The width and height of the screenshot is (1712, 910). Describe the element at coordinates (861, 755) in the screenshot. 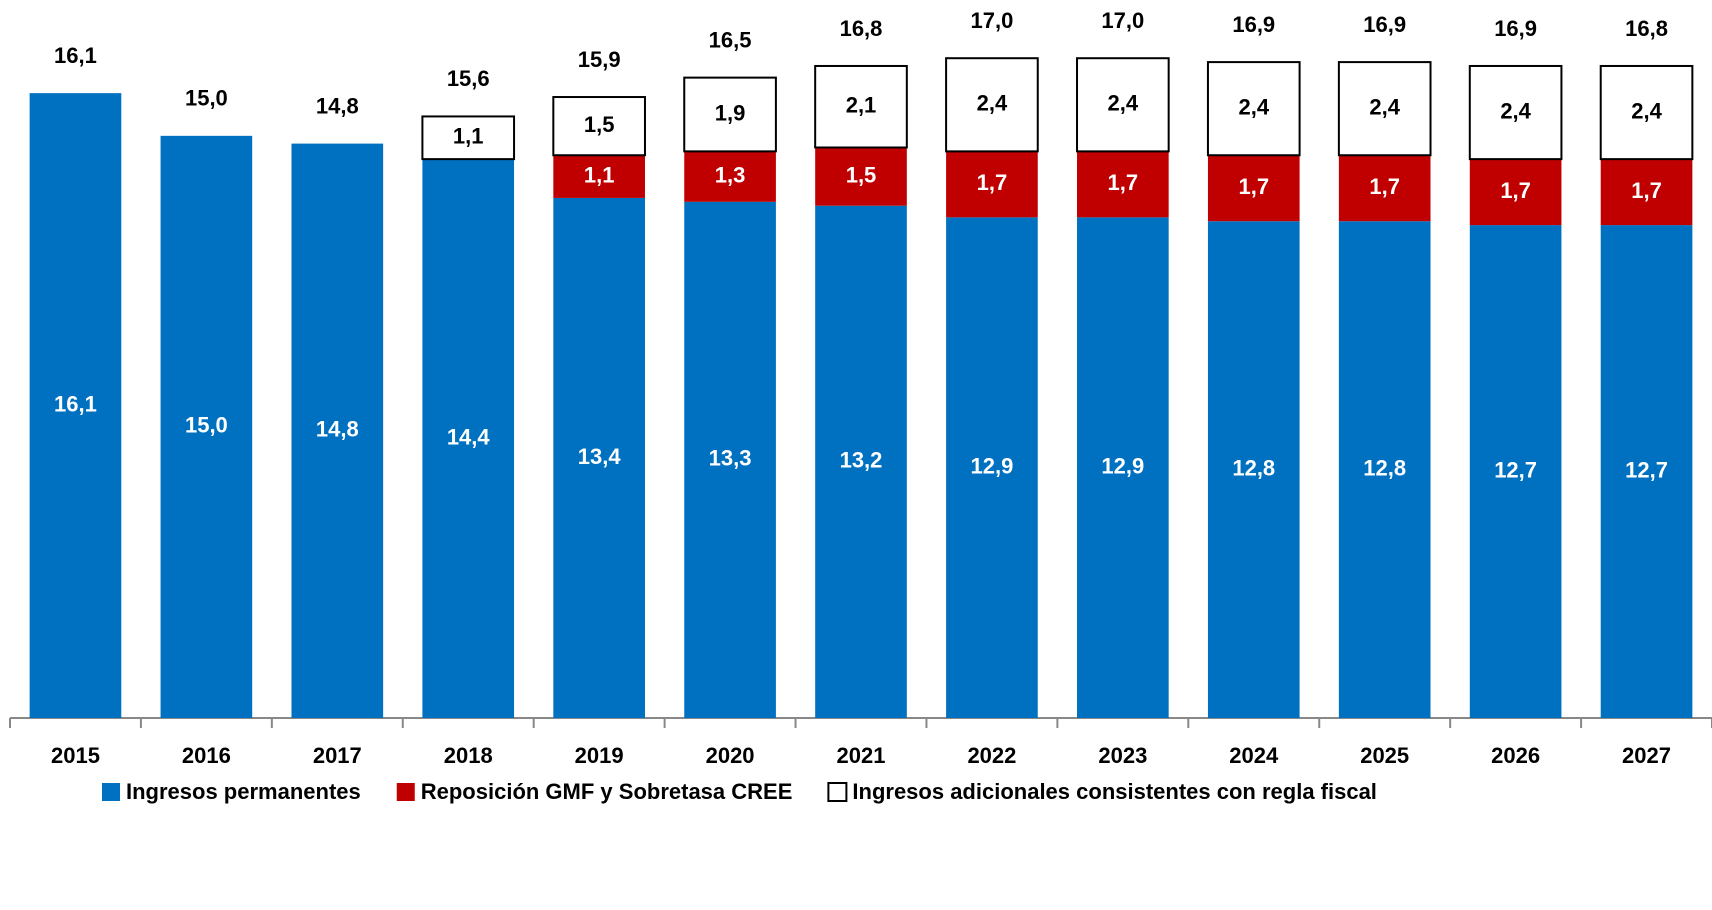

I see `x-tick-label: 2021` at that location.